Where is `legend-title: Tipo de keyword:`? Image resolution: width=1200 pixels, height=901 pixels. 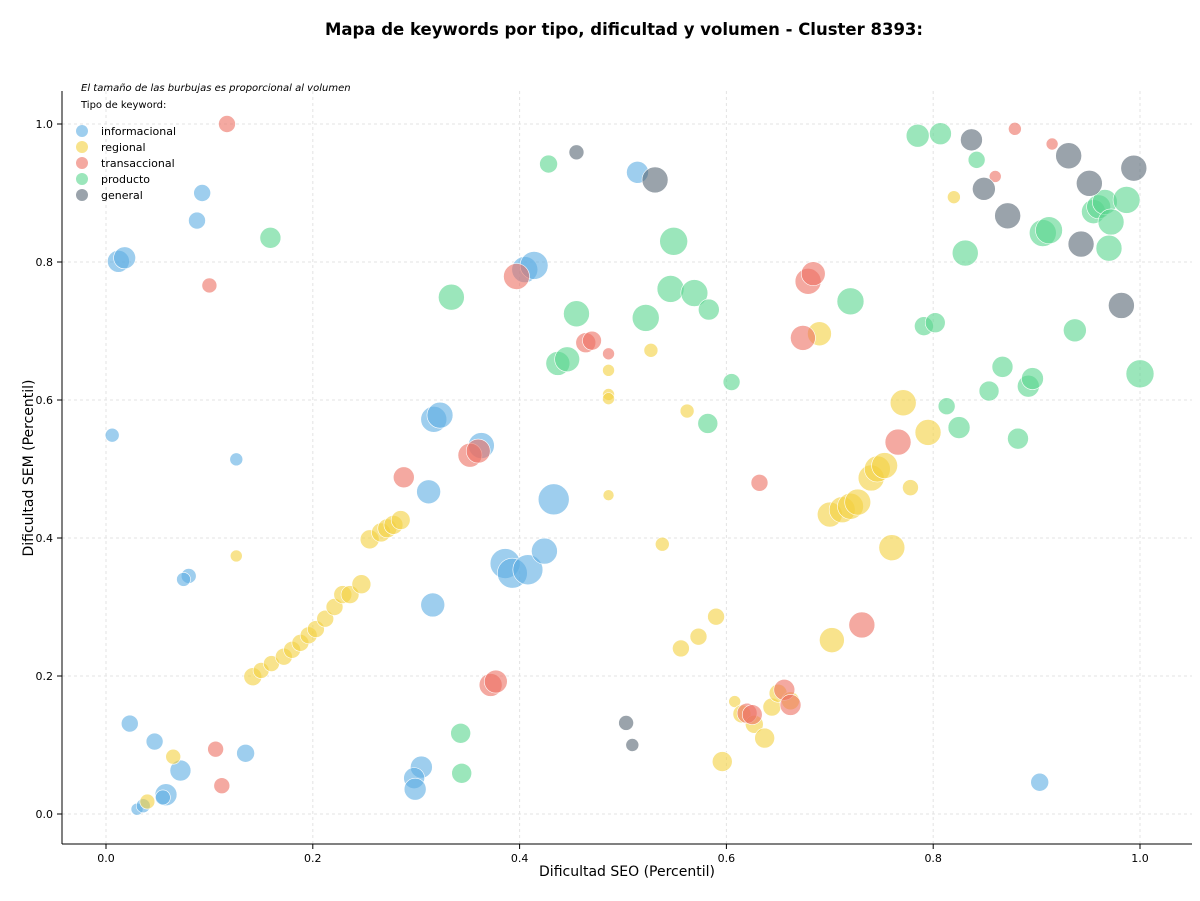
legend-title: Tipo de keyword: is located at coordinates (123, 105).